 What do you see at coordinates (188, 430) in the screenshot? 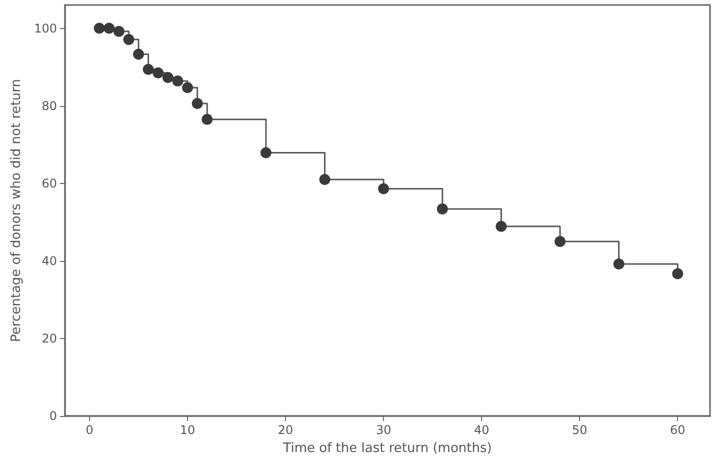
I see `x-tick-label: 10` at bounding box center [188, 430].